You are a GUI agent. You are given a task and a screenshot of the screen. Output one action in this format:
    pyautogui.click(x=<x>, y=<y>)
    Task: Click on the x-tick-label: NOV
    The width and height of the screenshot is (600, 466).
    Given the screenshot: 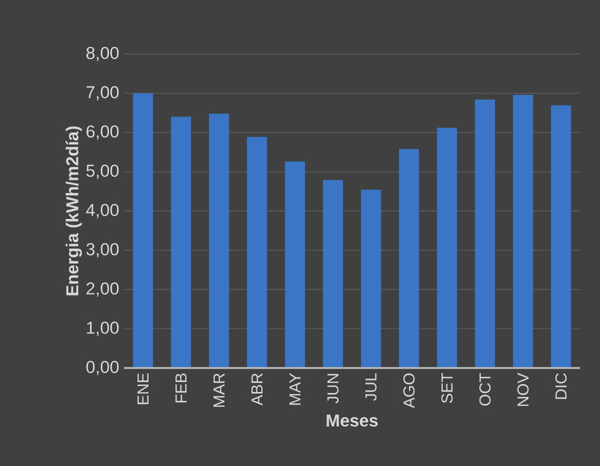 What is the action you would take?
    pyautogui.click(x=523, y=389)
    